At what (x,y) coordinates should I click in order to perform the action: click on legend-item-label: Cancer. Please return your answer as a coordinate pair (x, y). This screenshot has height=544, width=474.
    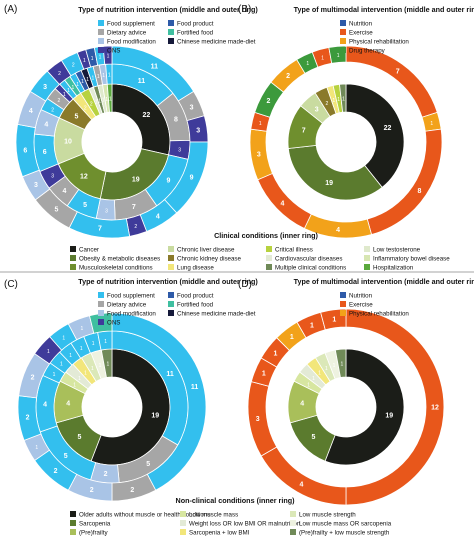
    Looking at the image, I should click on (89, 250).